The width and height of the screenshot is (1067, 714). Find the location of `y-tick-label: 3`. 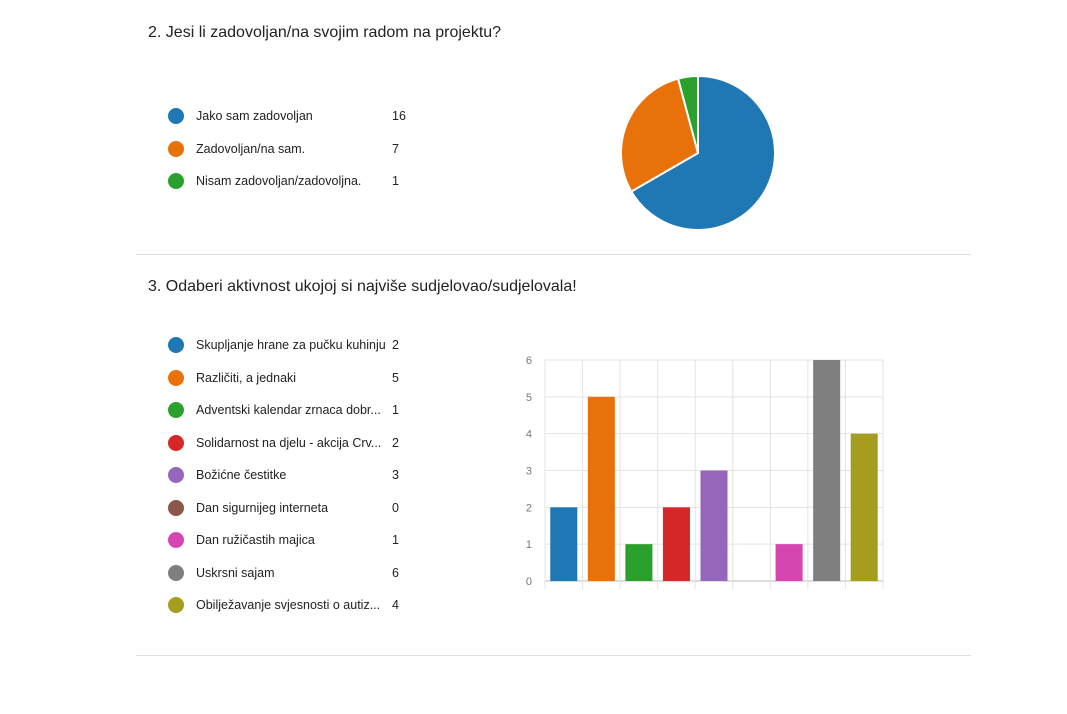

y-tick-label: 3 is located at coordinates (529, 472).